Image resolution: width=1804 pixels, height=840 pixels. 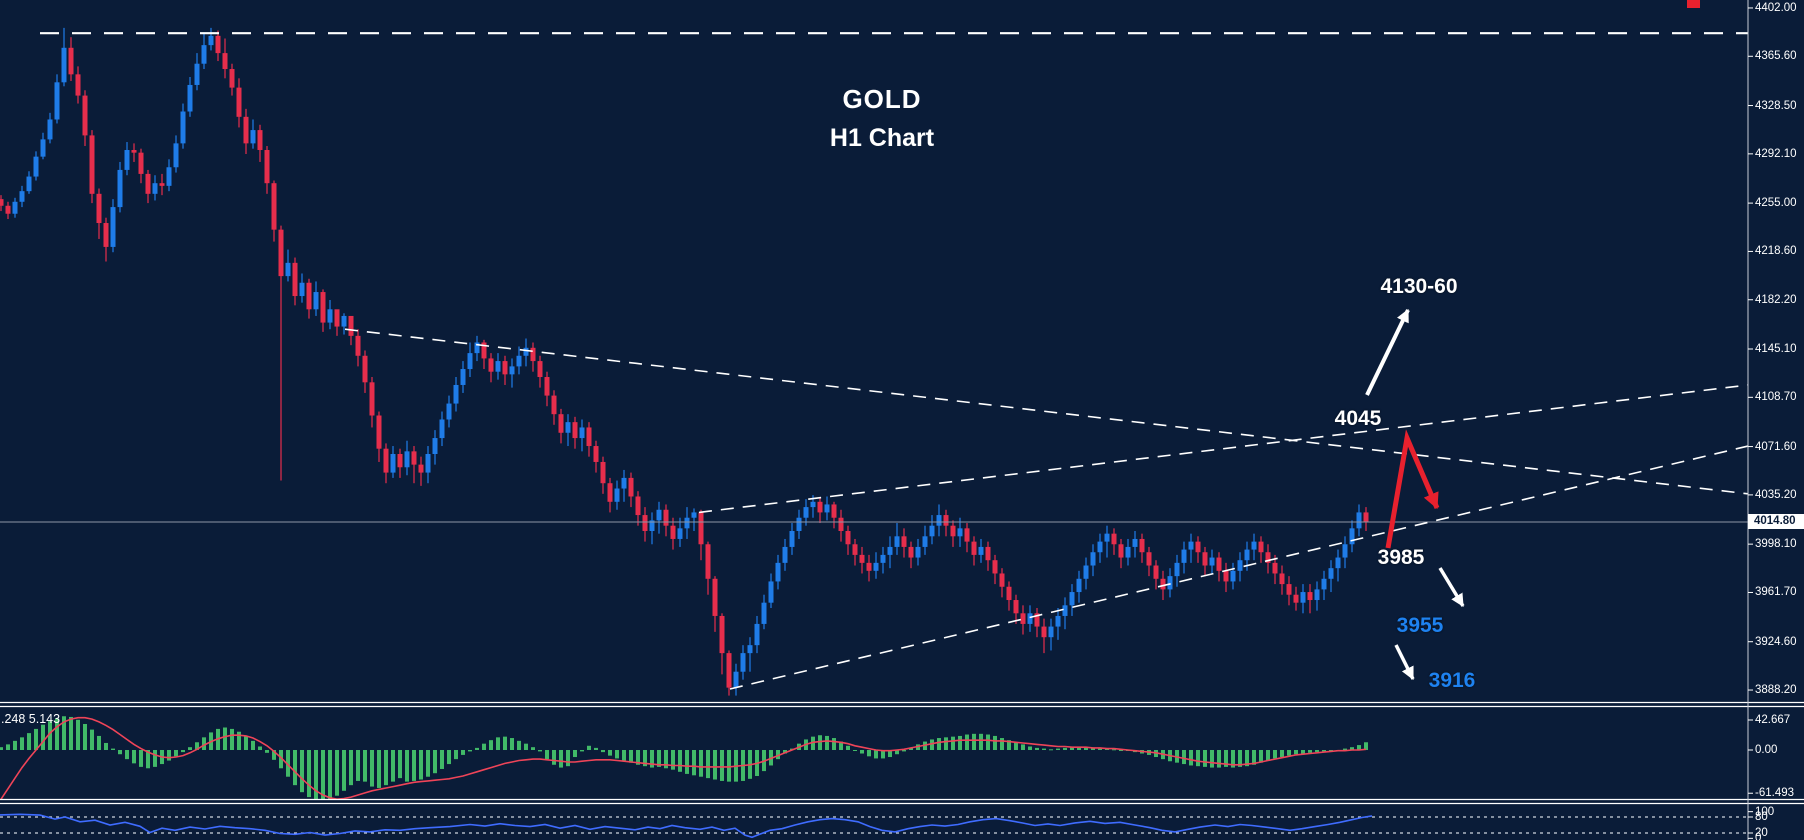 What do you see at coordinates (1776, 641) in the screenshot?
I see `price-axis-label: 3924.60` at bounding box center [1776, 641].